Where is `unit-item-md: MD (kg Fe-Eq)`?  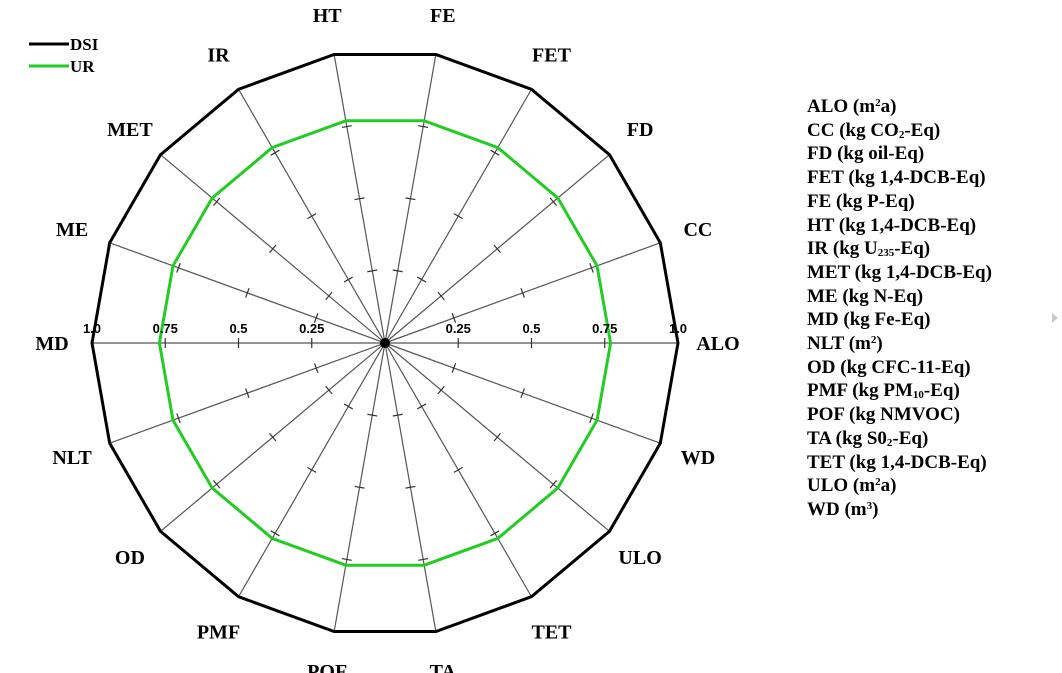 unit-item-md: MD (kg Fe-Eq) is located at coordinates (869, 320).